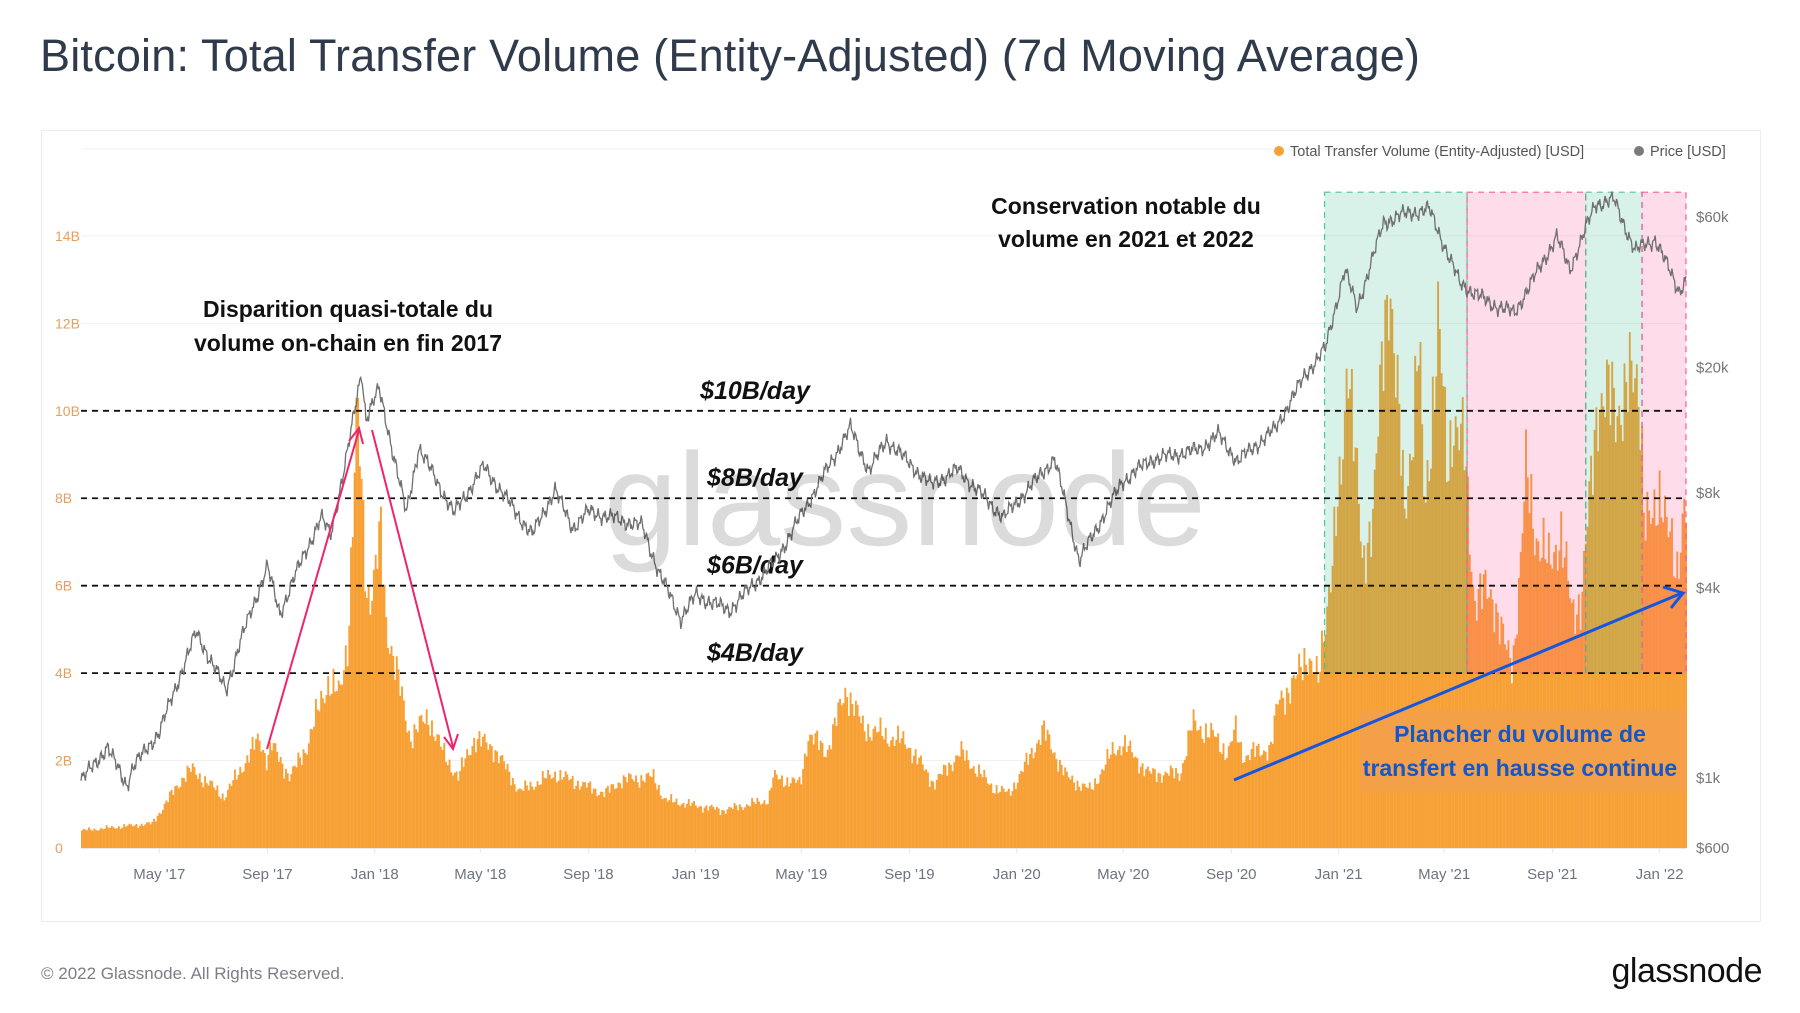 The height and width of the screenshot is (1013, 1800). What do you see at coordinates (348, 309) in the screenshot?
I see `annotation-left-line1: Disparition quasi-totale du` at bounding box center [348, 309].